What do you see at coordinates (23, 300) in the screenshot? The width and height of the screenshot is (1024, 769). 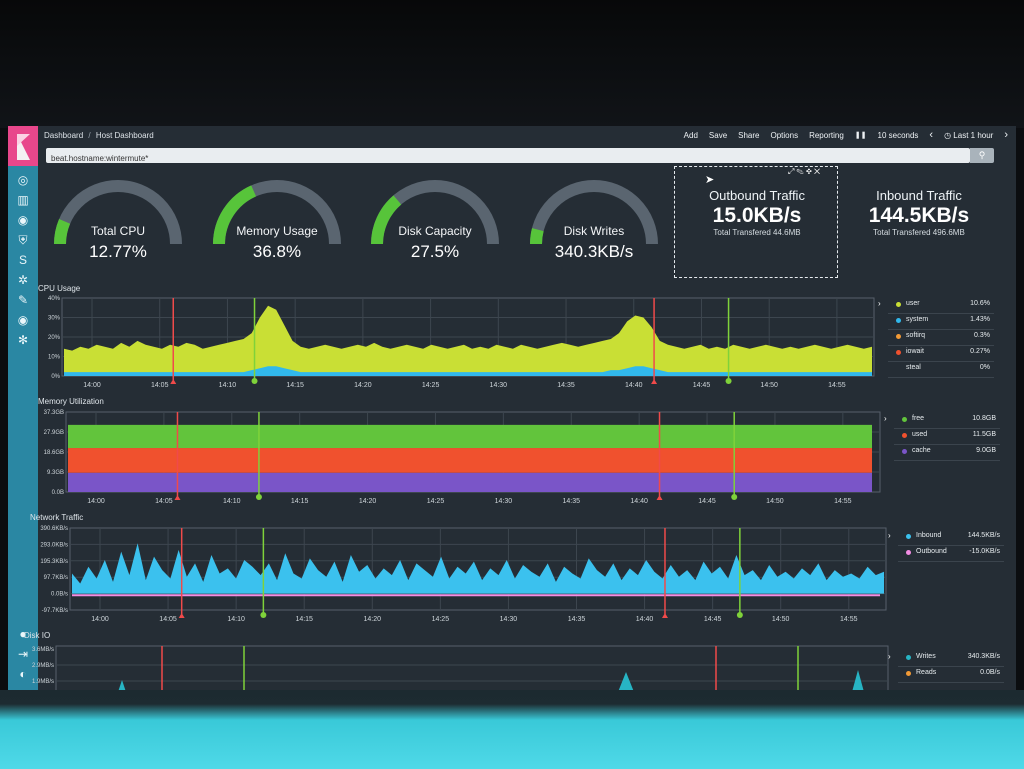 I see `wrench-icon: ✎` at bounding box center [23, 300].